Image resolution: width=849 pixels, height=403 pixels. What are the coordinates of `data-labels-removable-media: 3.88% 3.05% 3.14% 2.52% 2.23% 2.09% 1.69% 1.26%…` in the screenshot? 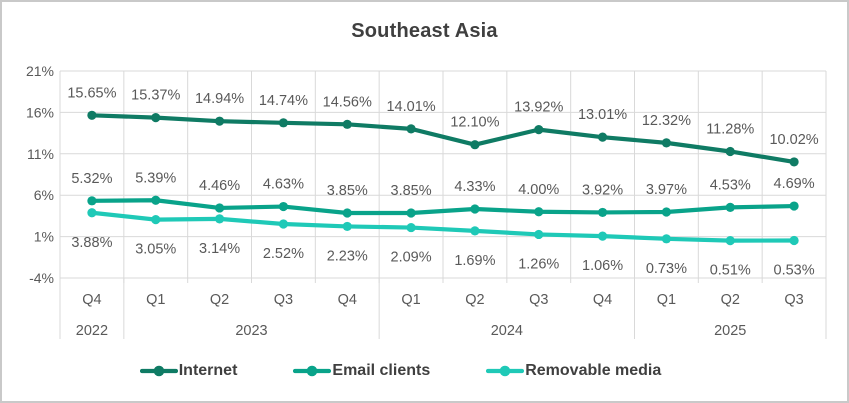 It's located at (442, 257).